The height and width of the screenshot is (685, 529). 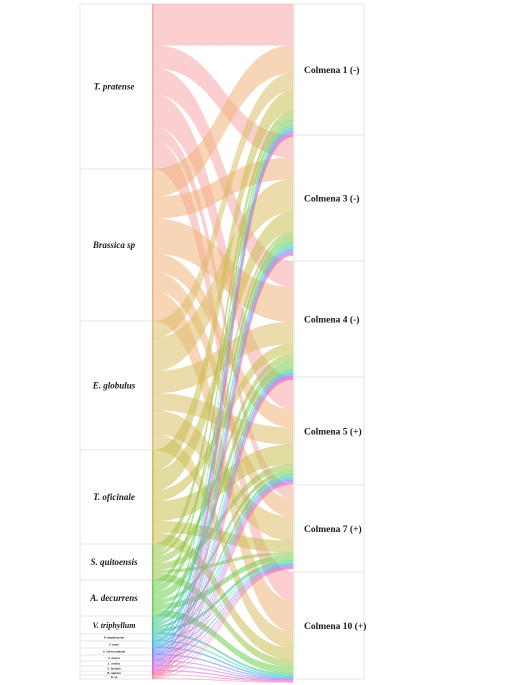 What do you see at coordinates (114, 625) in the screenshot?
I see `source-label-v-triphyllum: V. triphyllum` at bounding box center [114, 625].